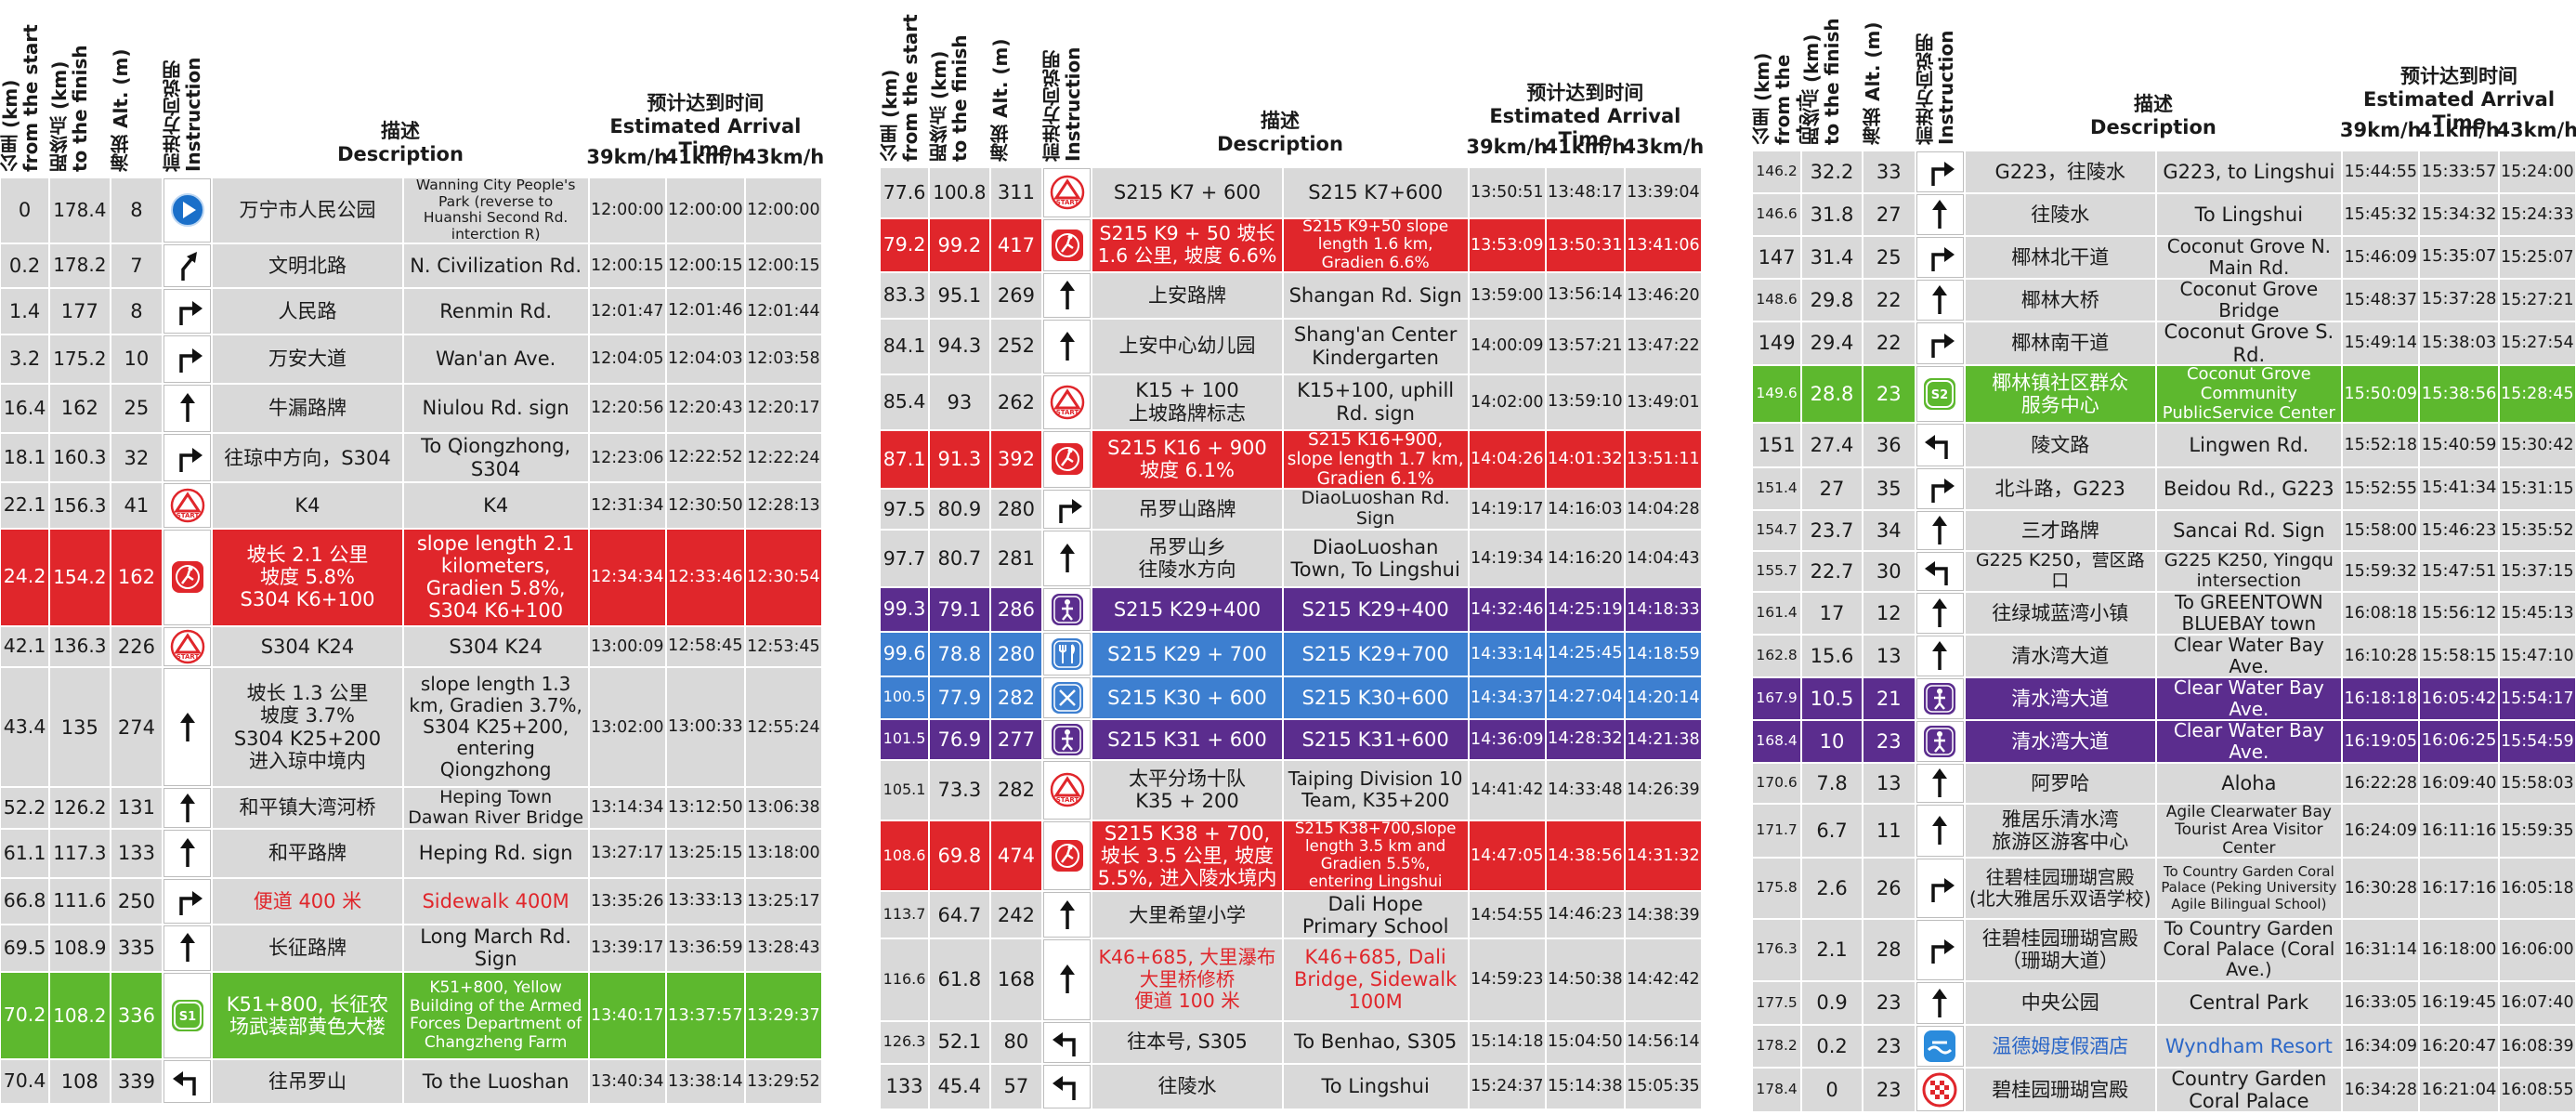 This screenshot has height=1115, width=2576. What do you see at coordinates (137, 1016) in the screenshot?
I see `altitude: 336` at bounding box center [137, 1016].